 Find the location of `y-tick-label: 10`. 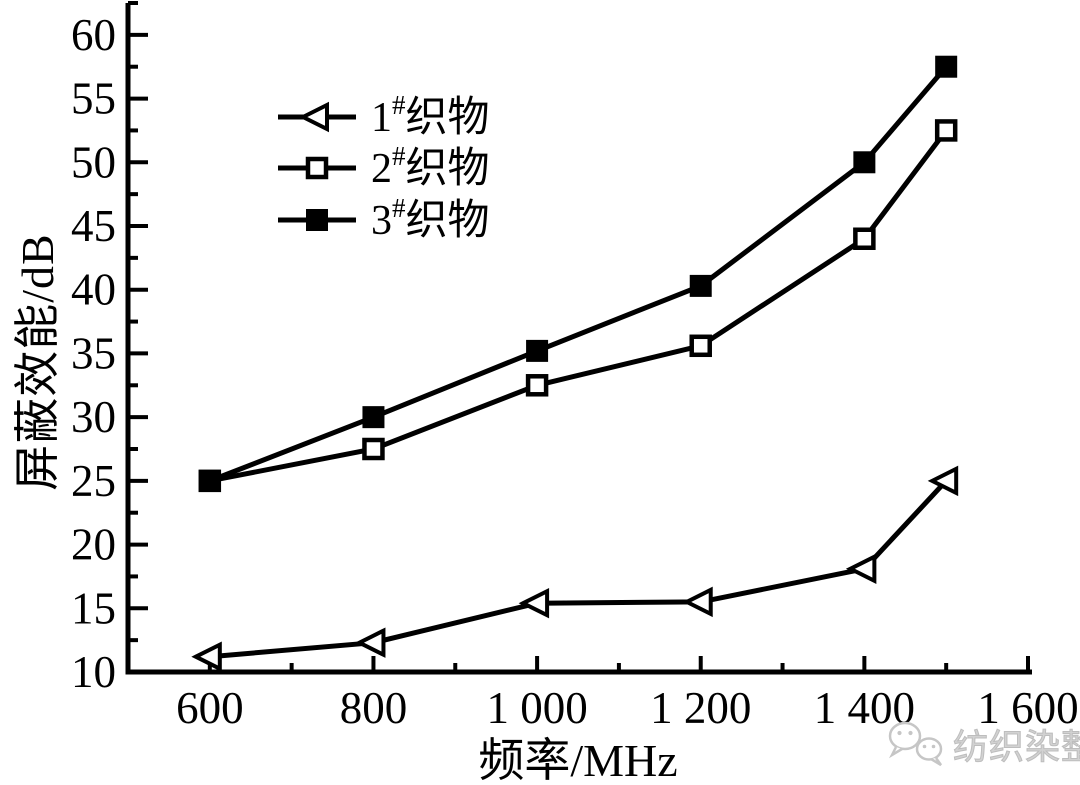

y-tick-label: 10 is located at coordinates (93, 672).